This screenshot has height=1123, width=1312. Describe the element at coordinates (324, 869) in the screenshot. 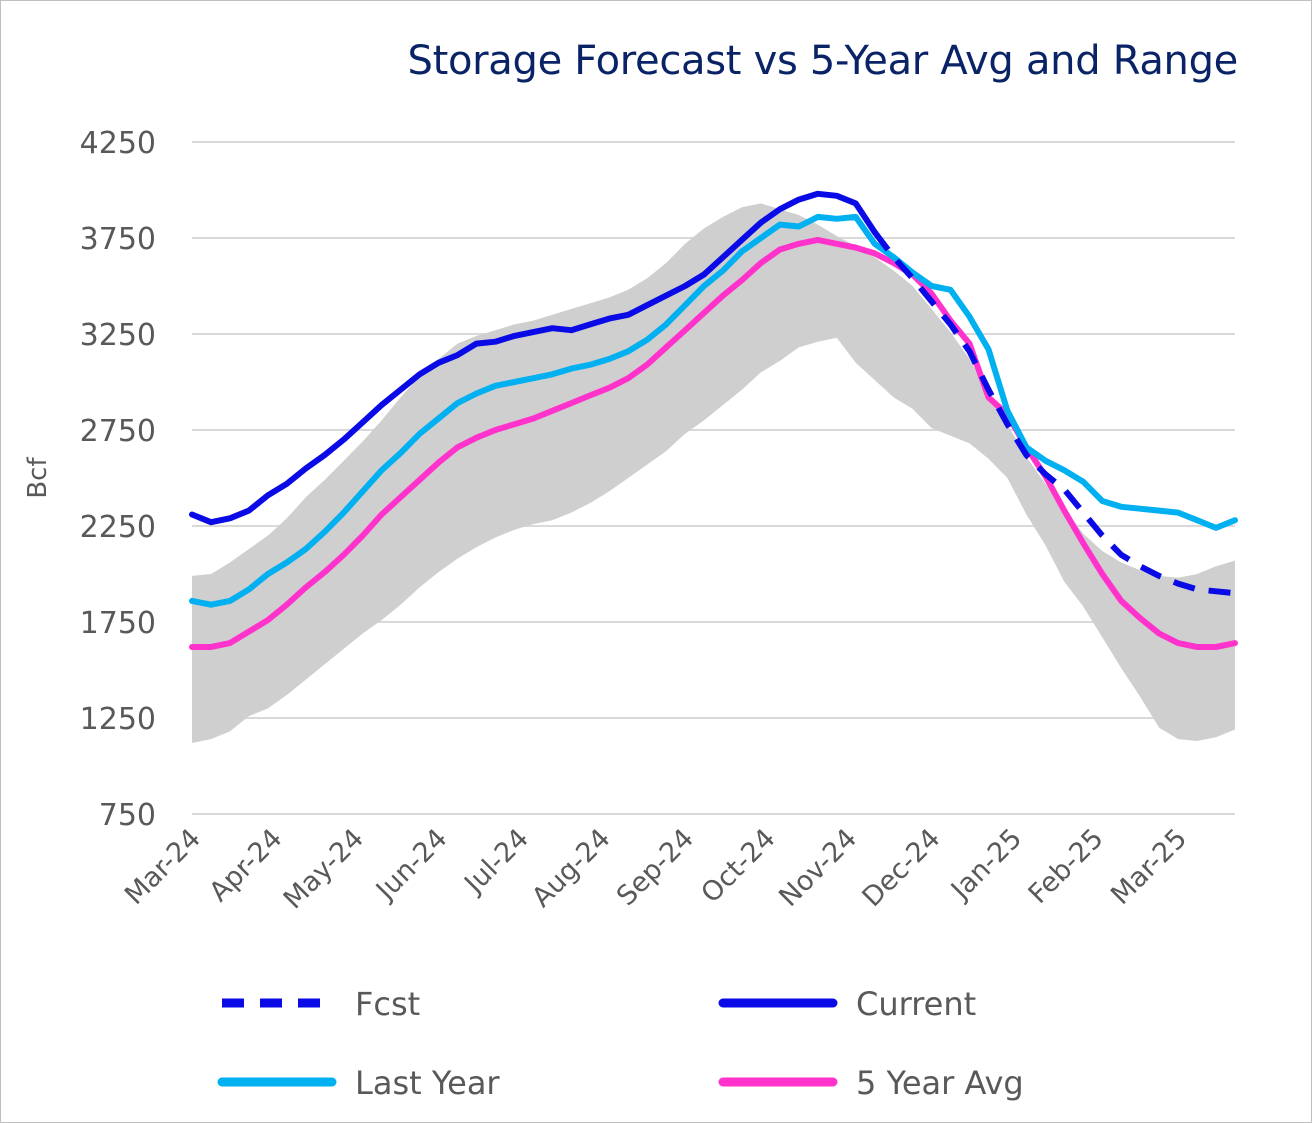

I see `x-tick-label: May-24` at that location.